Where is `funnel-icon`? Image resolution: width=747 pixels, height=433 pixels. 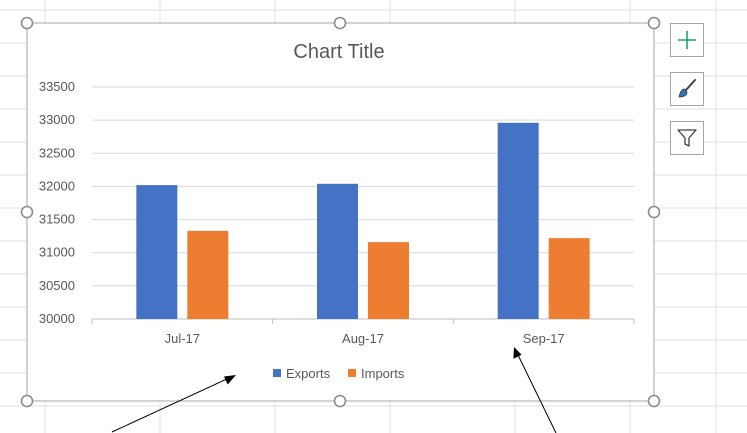
funnel-icon is located at coordinates (687, 138).